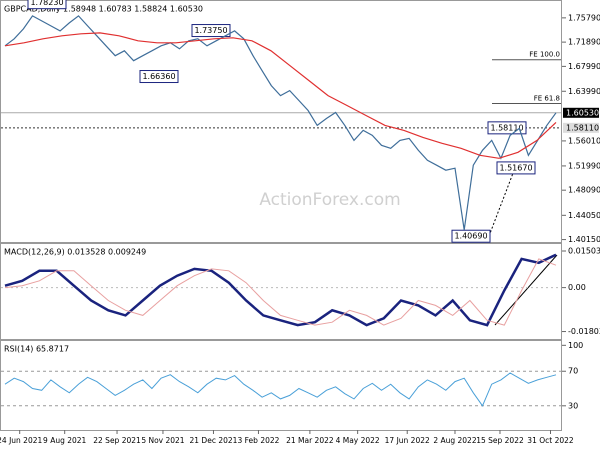  Describe the element at coordinates (584, 91) in the screenshot. I see `y-tick-label: 1.63990` at that location.